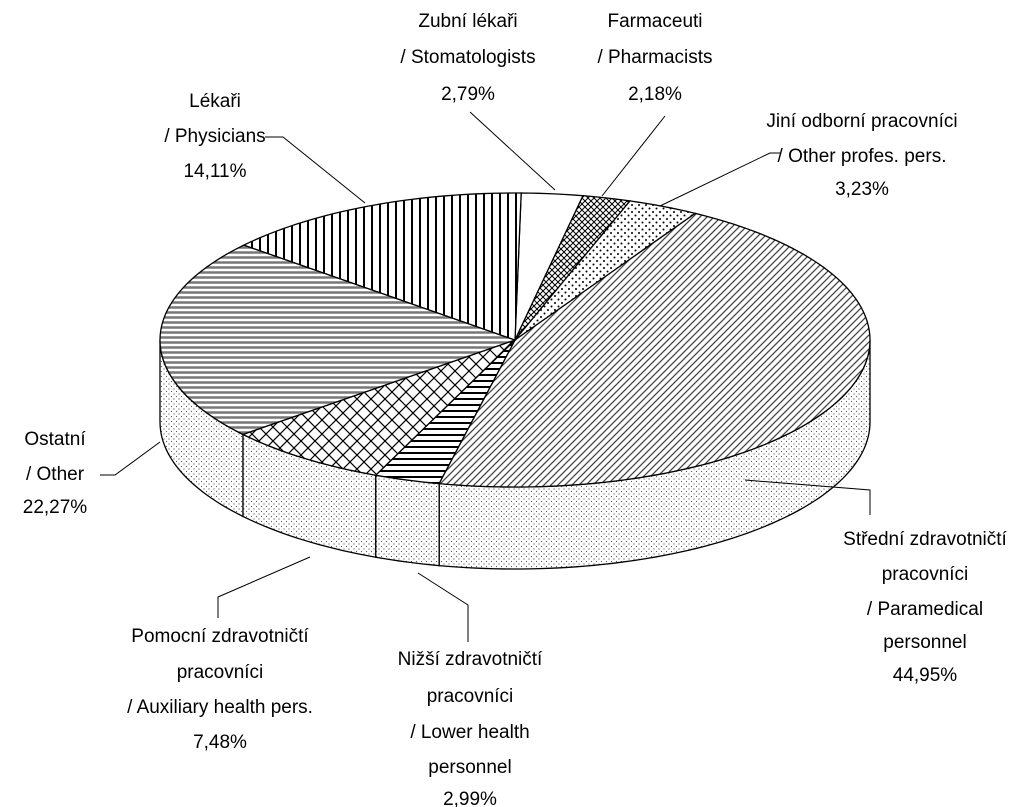 The height and width of the screenshot is (807, 1021). Describe the element at coordinates (467, 57) in the screenshot. I see `slice-label: / Stomatologists` at that location.